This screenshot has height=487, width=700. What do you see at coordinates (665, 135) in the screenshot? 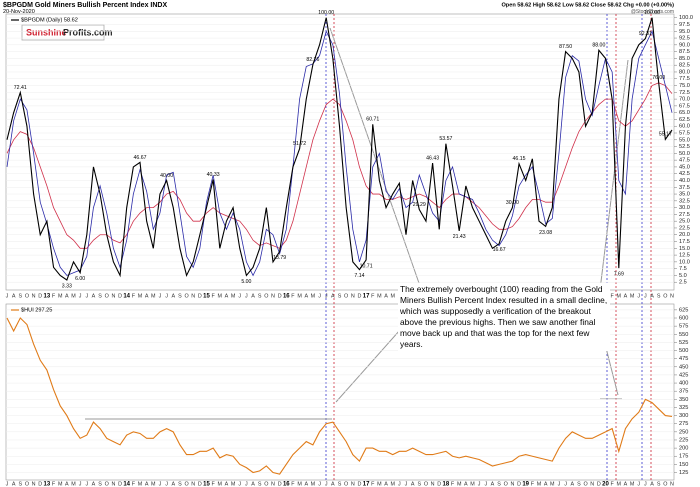
I see `point-label: 55.17` at bounding box center [665, 135].